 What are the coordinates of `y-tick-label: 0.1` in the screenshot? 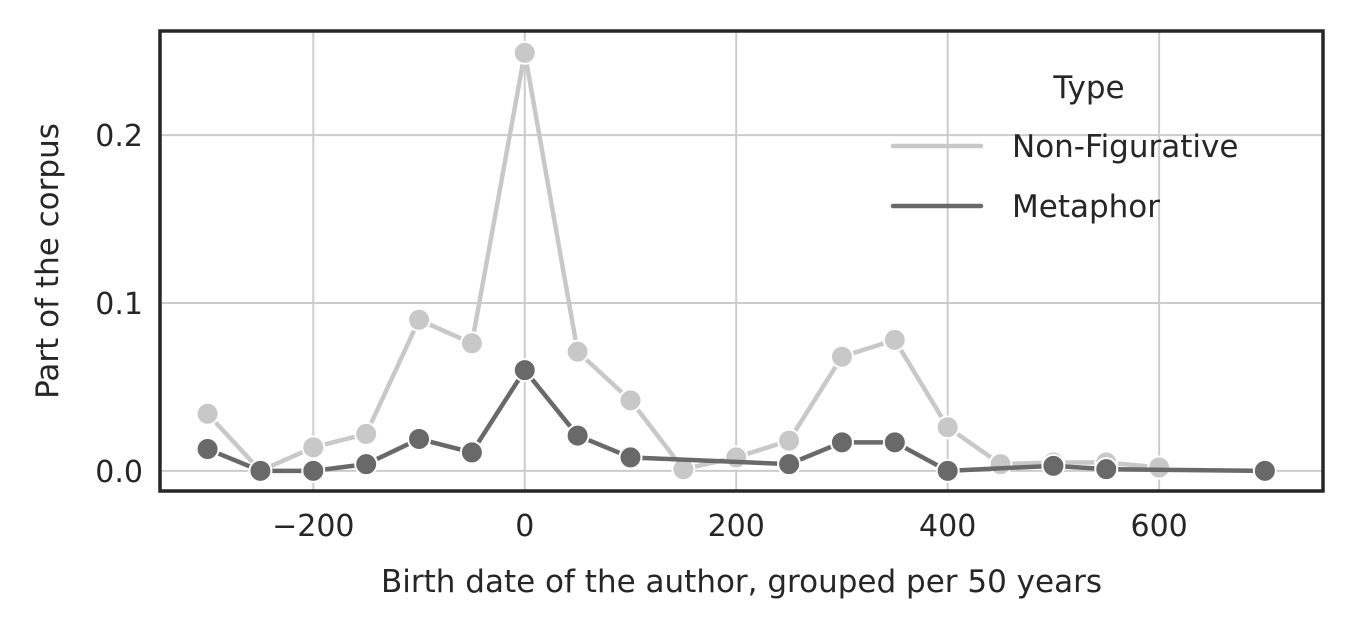 It's located at (119, 304).